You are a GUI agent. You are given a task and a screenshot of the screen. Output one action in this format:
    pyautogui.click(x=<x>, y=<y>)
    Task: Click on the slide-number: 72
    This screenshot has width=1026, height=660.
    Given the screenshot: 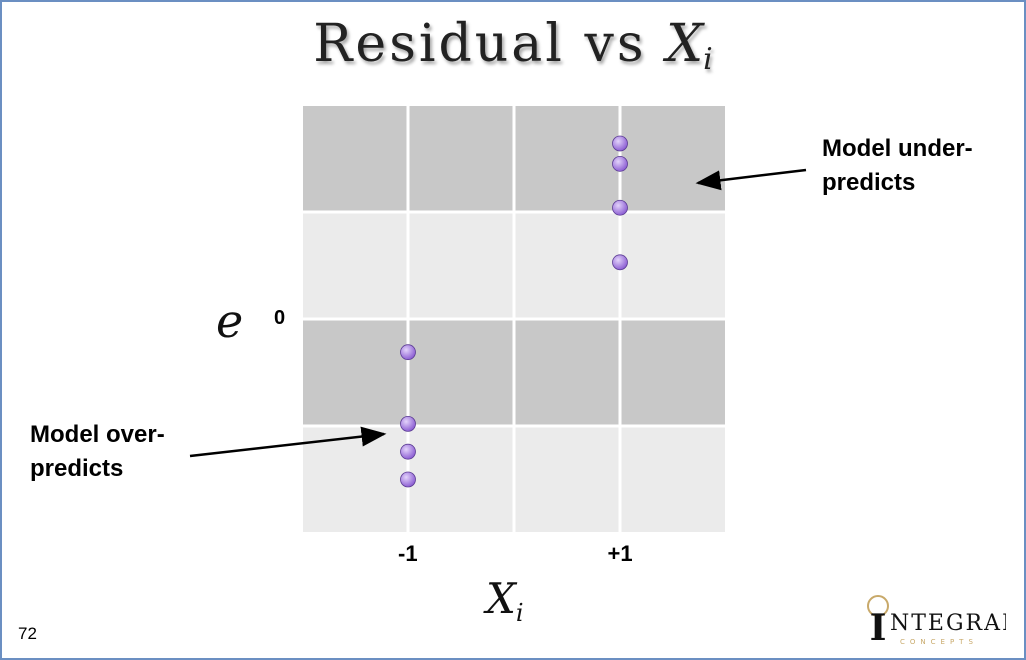 What is the action you would take?
    pyautogui.click(x=27, y=633)
    